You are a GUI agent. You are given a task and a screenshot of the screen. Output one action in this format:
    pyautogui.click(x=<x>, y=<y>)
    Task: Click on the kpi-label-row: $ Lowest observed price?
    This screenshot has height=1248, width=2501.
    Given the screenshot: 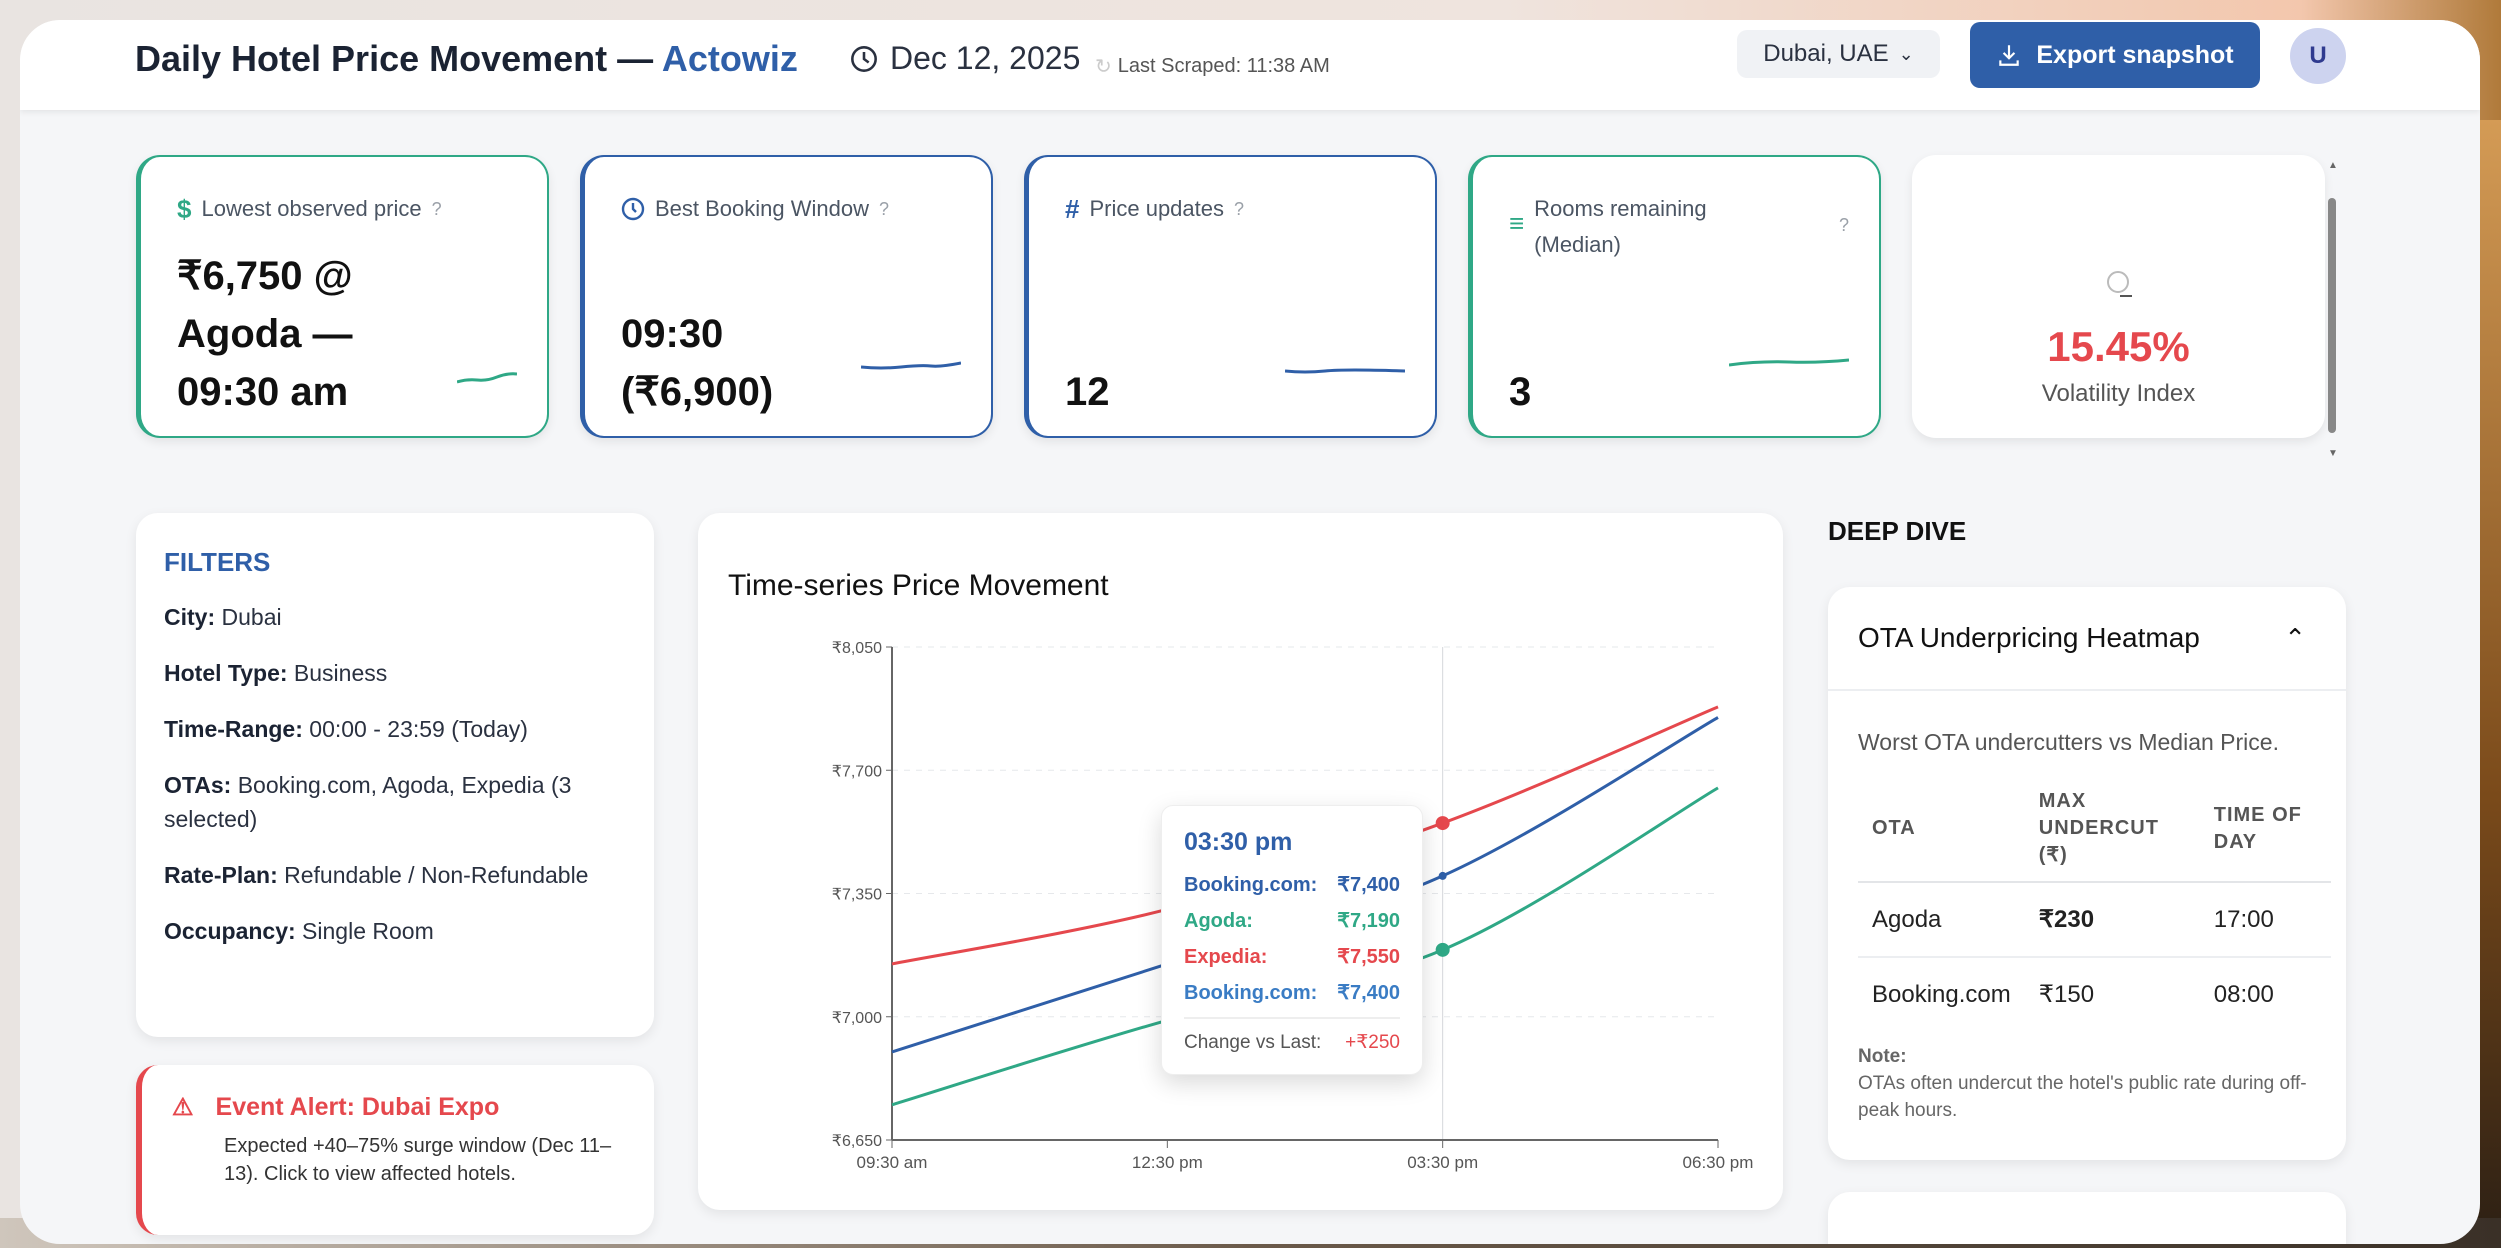 What is the action you would take?
    pyautogui.click(x=347, y=209)
    